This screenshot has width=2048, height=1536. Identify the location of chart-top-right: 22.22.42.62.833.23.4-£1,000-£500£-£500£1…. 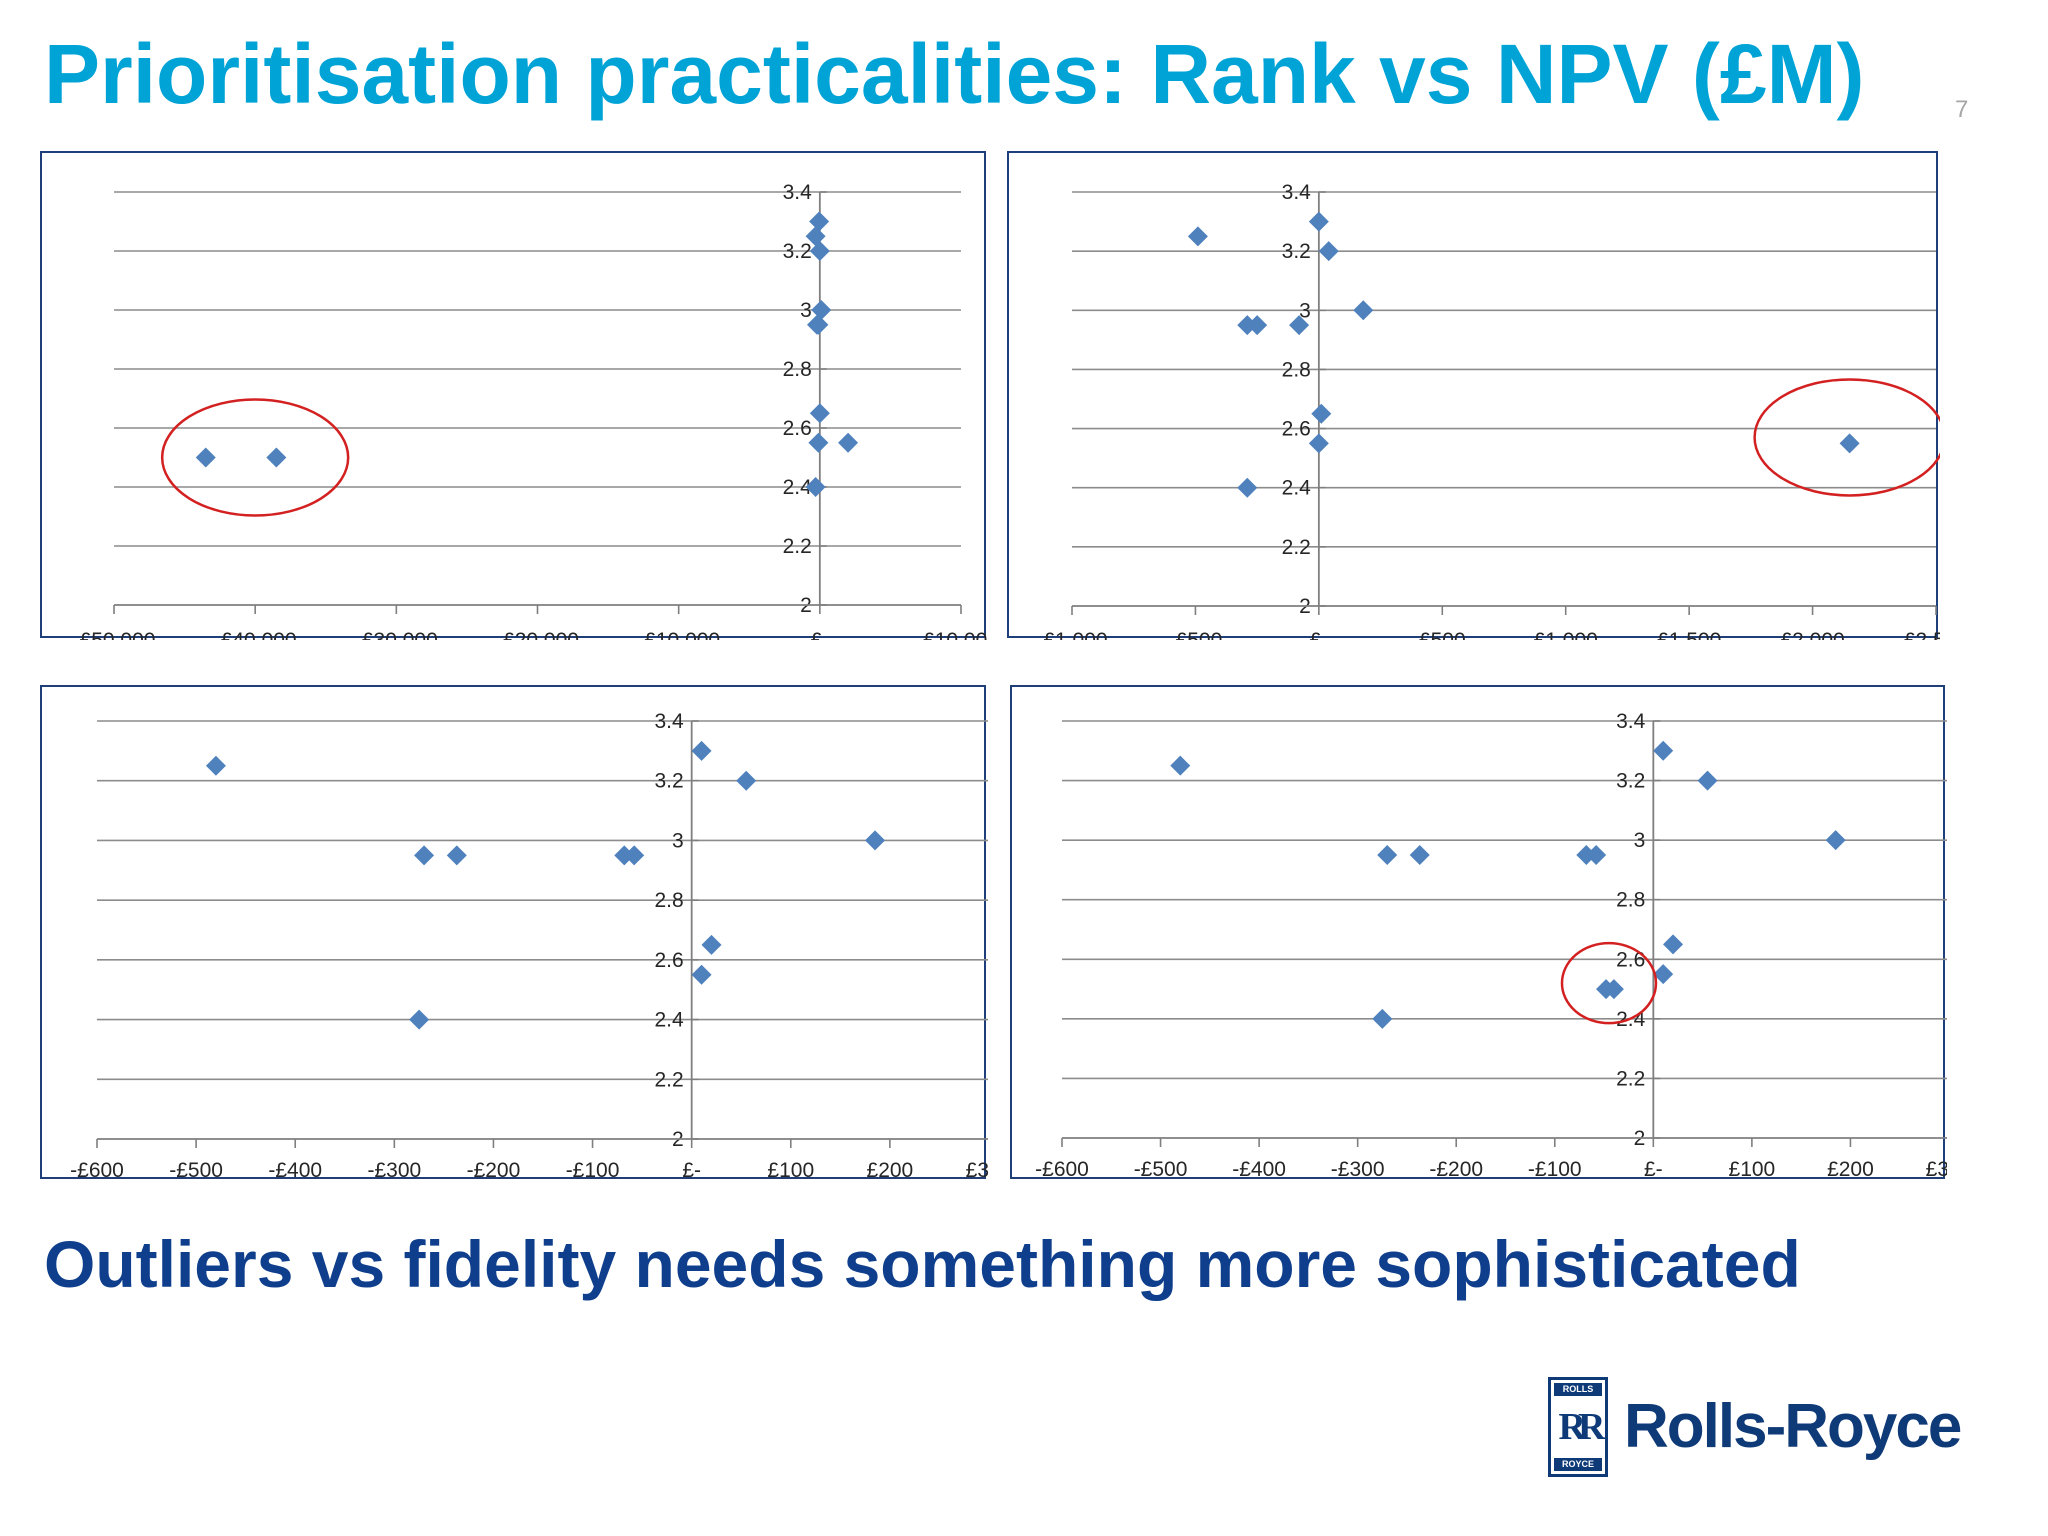
(1473, 395).